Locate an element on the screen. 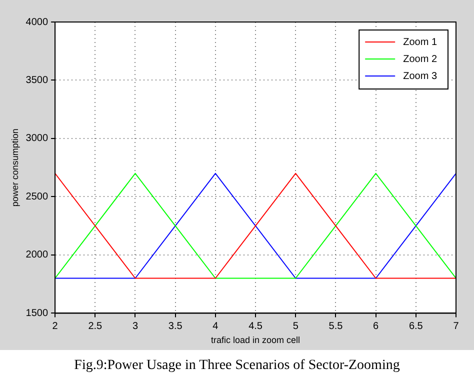 The image size is (474, 390). x-tick-label: 3.5 is located at coordinates (175, 326).